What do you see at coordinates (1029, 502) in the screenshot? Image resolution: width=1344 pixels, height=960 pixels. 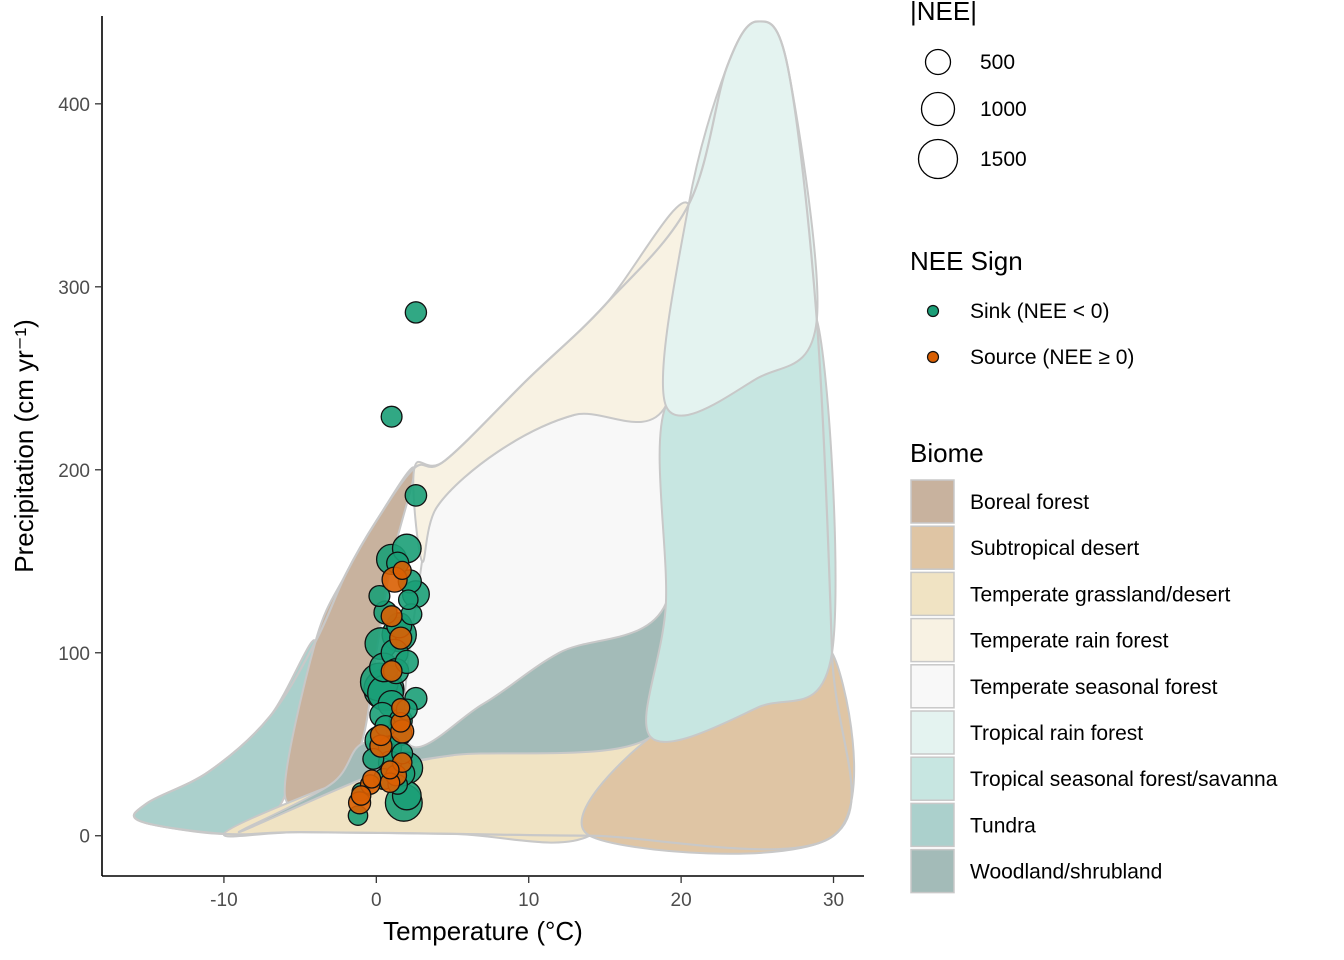 I see `biome-legend-label: Boreal forest` at bounding box center [1029, 502].